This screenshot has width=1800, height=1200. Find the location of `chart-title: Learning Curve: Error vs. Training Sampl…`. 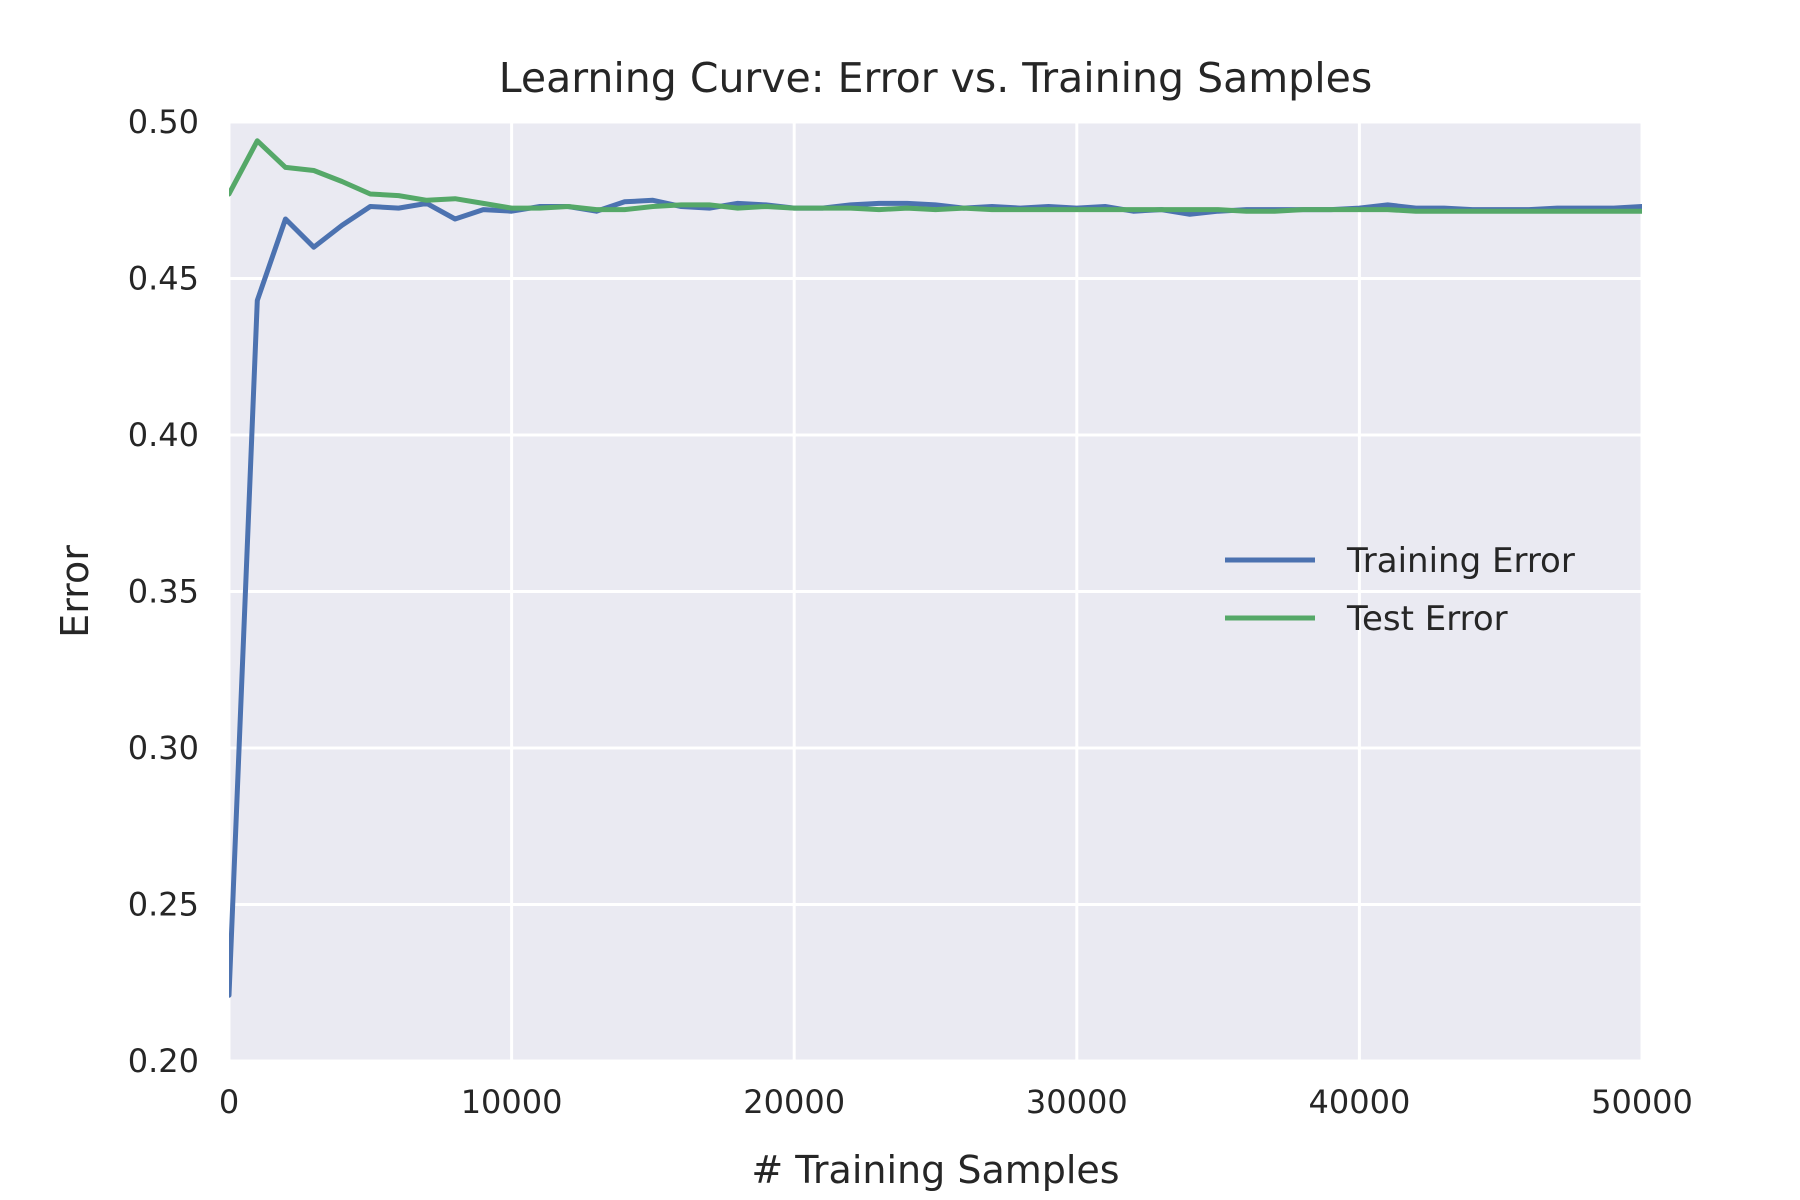

chart-title: Learning Curve: Error vs. Training Sampl… is located at coordinates (935, 78).